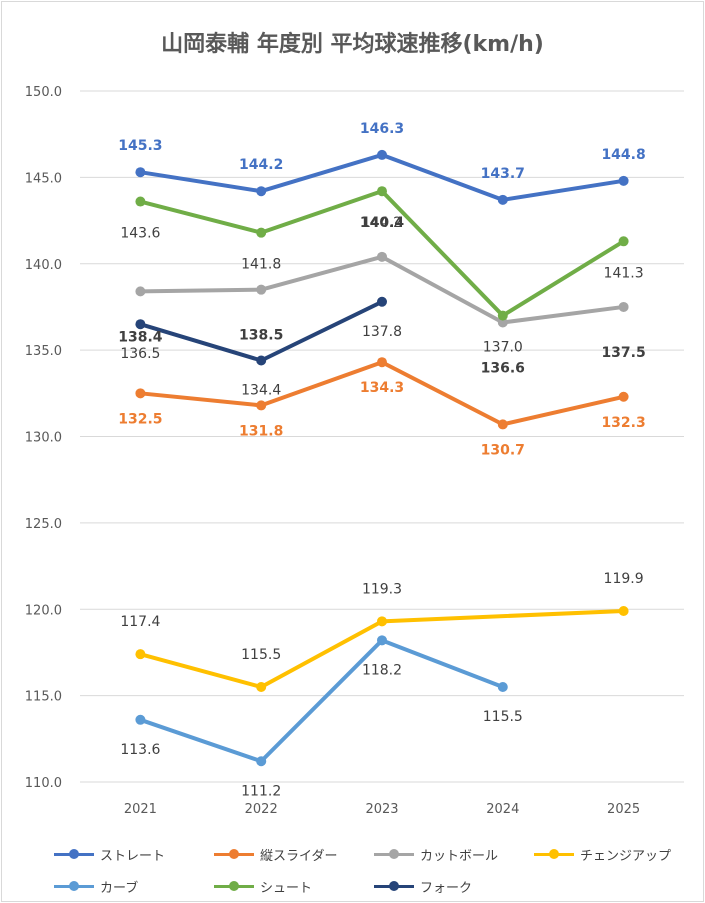 This screenshot has width=705, height=903. I want to click on data-label: 143.7, so click(503, 174).